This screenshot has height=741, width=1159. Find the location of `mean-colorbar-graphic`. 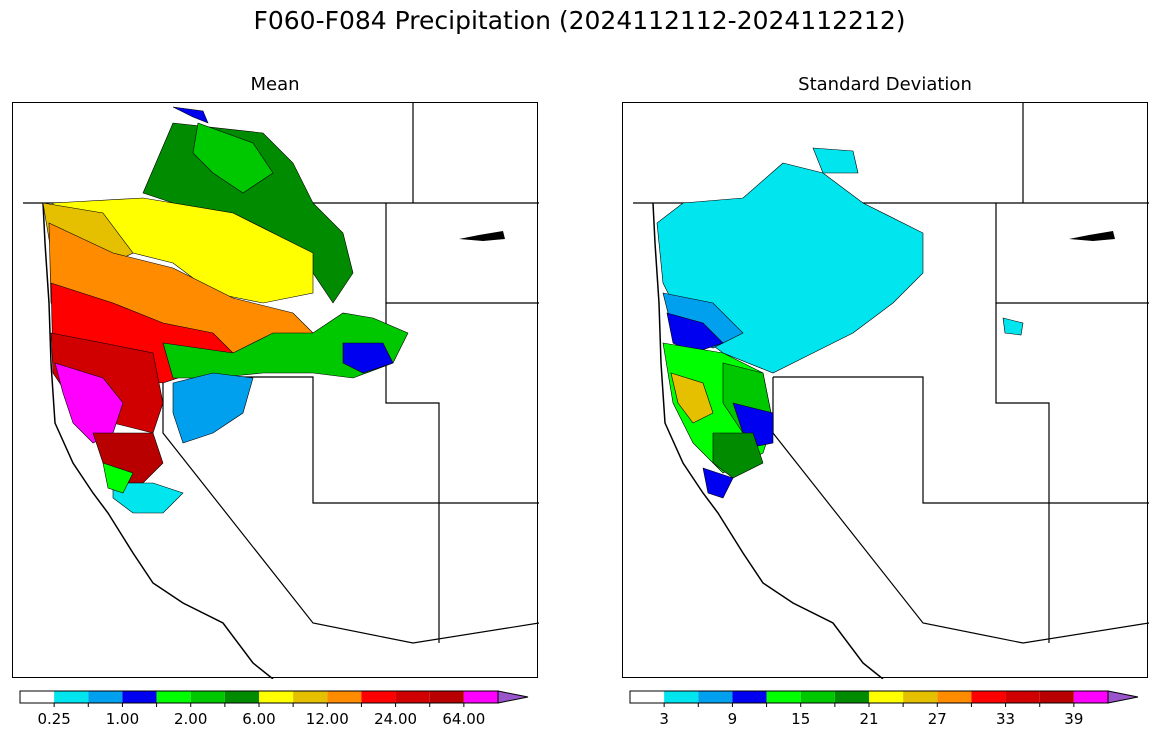

mean-colorbar-graphic is located at coordinates (274, 698).